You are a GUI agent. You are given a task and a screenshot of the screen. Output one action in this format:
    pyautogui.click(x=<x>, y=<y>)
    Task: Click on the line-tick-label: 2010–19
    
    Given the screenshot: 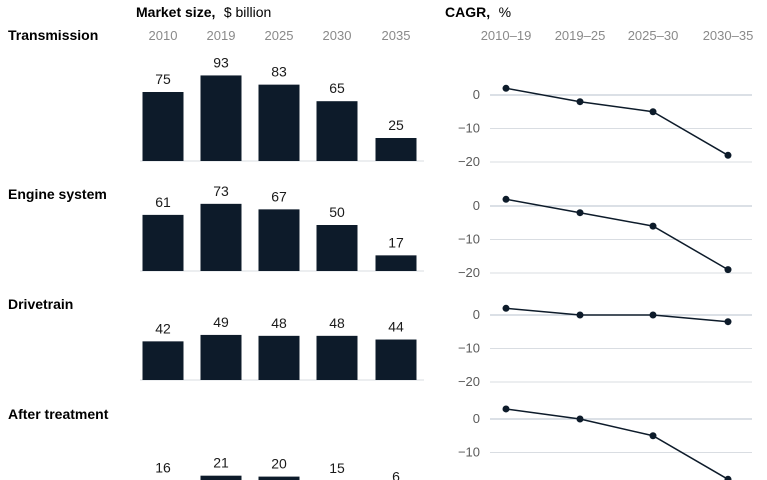 What is the action you would take?
    pyautogui.click(x=506, y=35)
    